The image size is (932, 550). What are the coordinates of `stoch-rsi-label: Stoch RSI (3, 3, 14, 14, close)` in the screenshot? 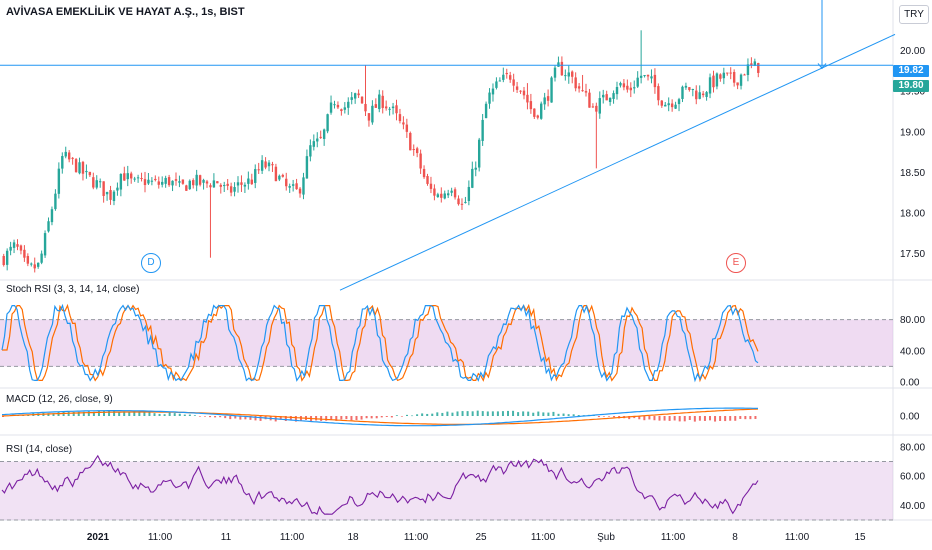 It's located at (73, 289).